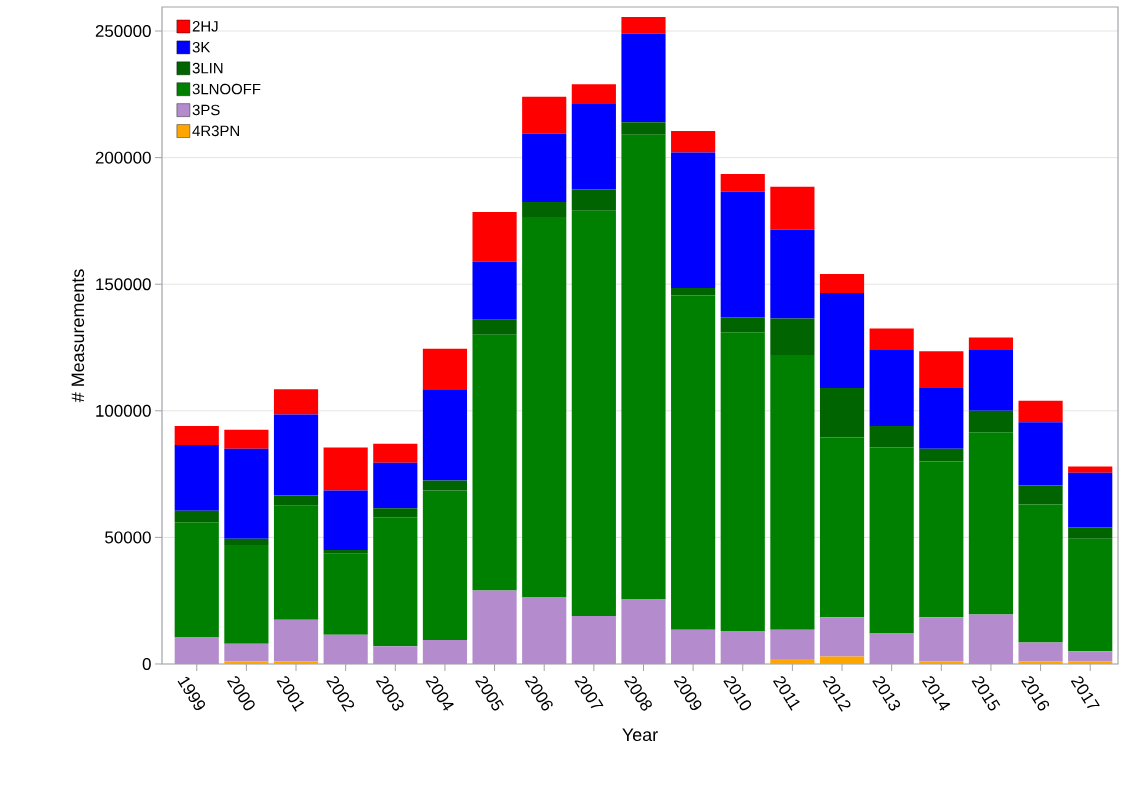  What do you see at coordinates (78, 336) in the screenshot?
I see `y-axis-title: # Measurements` at bounding box center [78, 336].